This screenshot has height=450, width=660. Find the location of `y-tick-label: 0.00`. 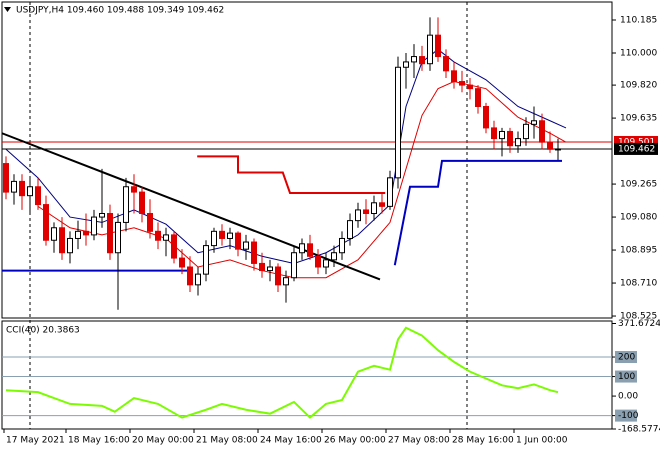

y-tick-label: 0.00 is located at coordinates (628, 397).